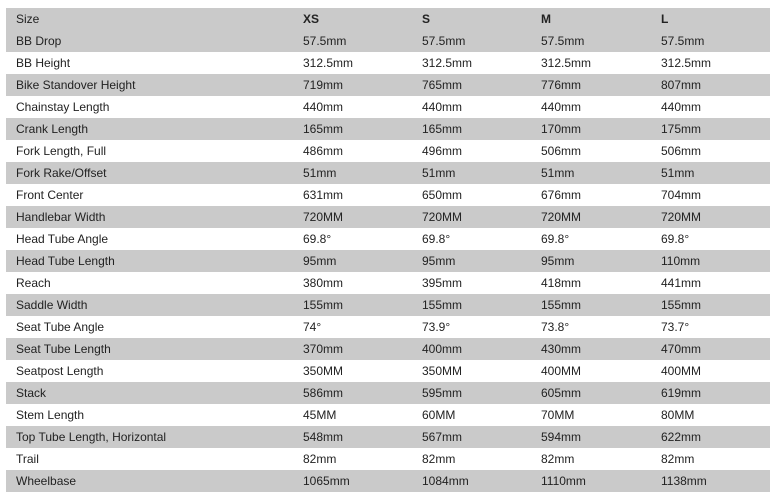  Describe the element at coordinates (388, 283) in the screenshot. I see `table-row: Reach 380mm 395mm 418mm 441mm` at that location.